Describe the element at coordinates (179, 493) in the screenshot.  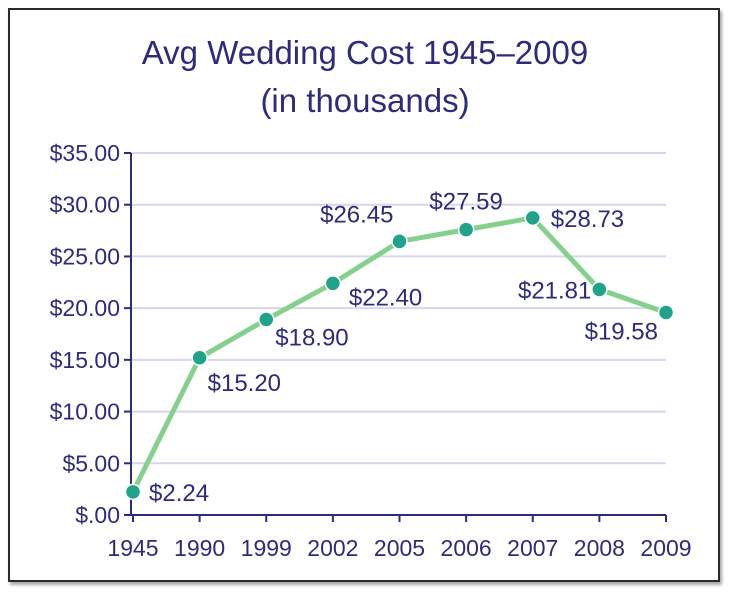
I see `data-label: $2.24` at that location.